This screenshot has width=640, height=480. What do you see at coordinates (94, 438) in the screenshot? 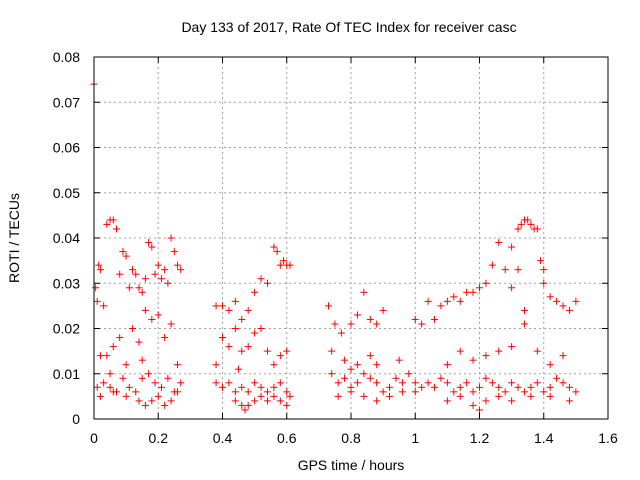
I see `x-tick-label: 0` at bounding box center [94, 438].